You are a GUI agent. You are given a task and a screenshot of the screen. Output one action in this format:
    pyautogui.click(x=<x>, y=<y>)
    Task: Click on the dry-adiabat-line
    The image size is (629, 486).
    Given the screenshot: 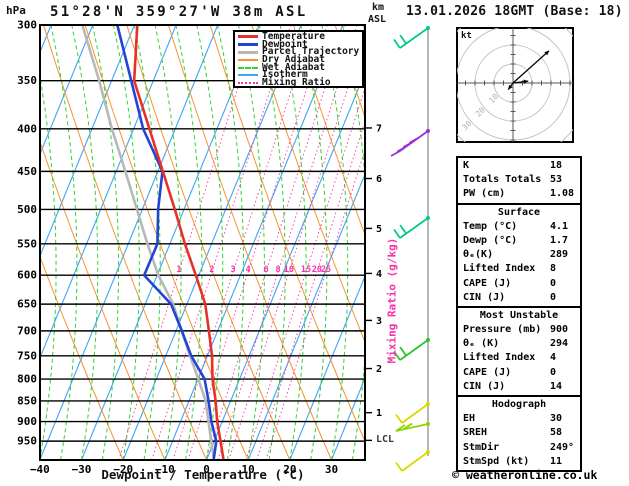 What is the action you would take?
    pyautogui.click(x=607, y=242)
    